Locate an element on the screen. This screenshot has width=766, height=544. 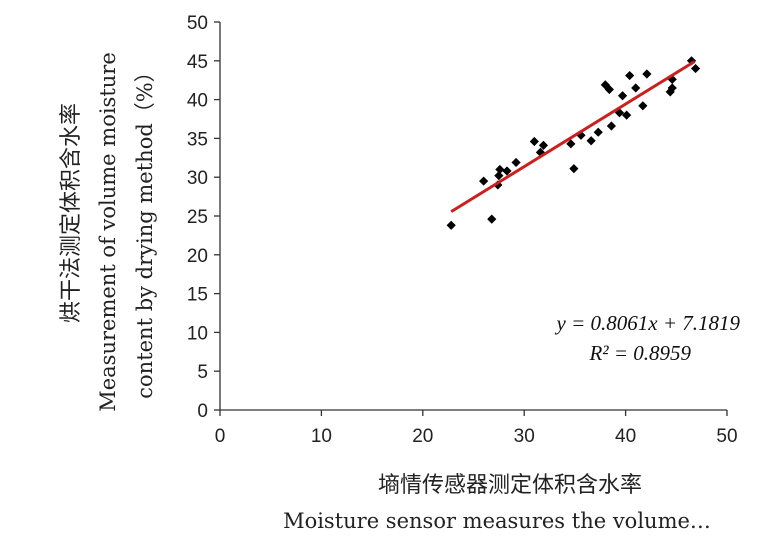
y-axis-title-english-line2: content by drying method（%） is located at coordinates (145, 229).